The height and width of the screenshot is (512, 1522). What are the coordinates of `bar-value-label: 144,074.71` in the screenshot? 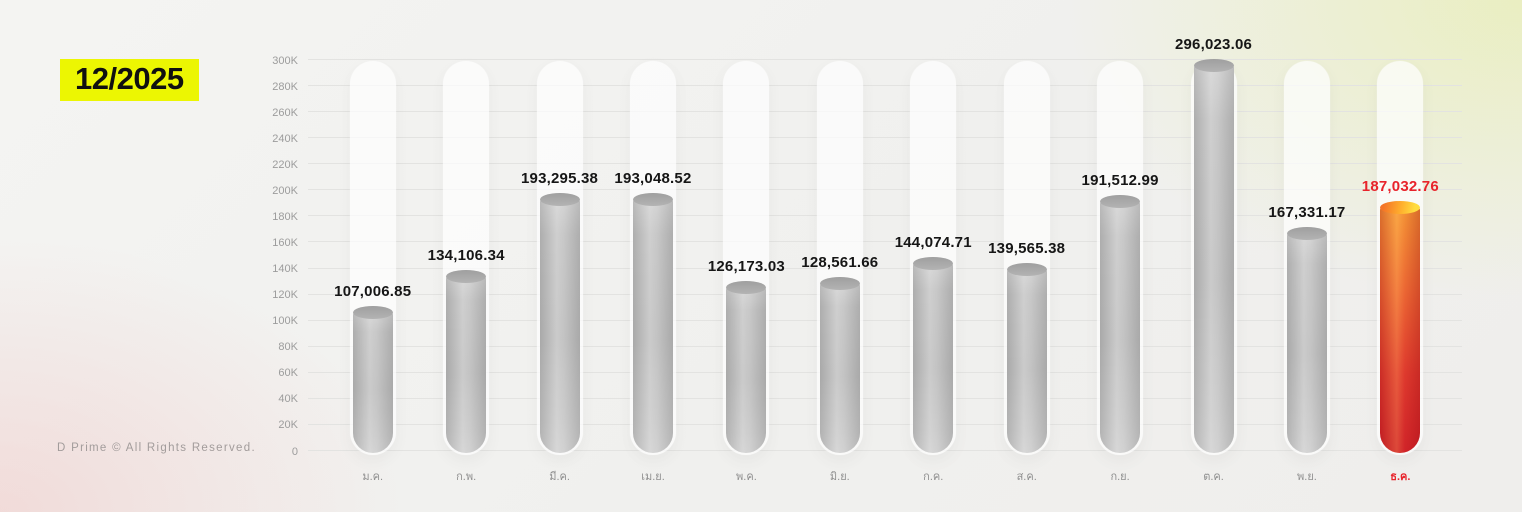 It's located at (933, 243).